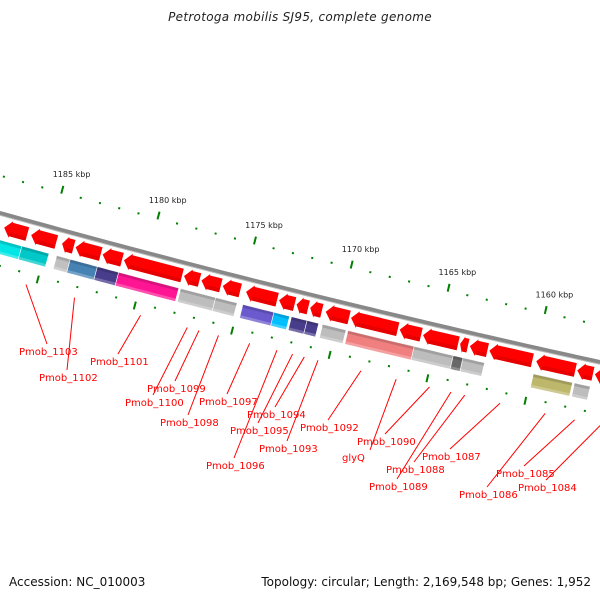 The width and height of the screenshot is (600, 600). Describe the element at coordinates (386, 442) in the screenshot. I see `gene-label: Pmob_1090` at that location.